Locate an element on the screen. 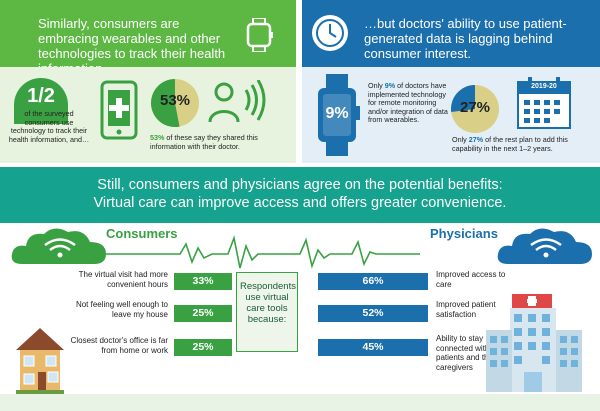 Image resolution: width=600 pixels, height=411 pixels. consumer-bar-2: 25% is located at coordinates (203, 313).